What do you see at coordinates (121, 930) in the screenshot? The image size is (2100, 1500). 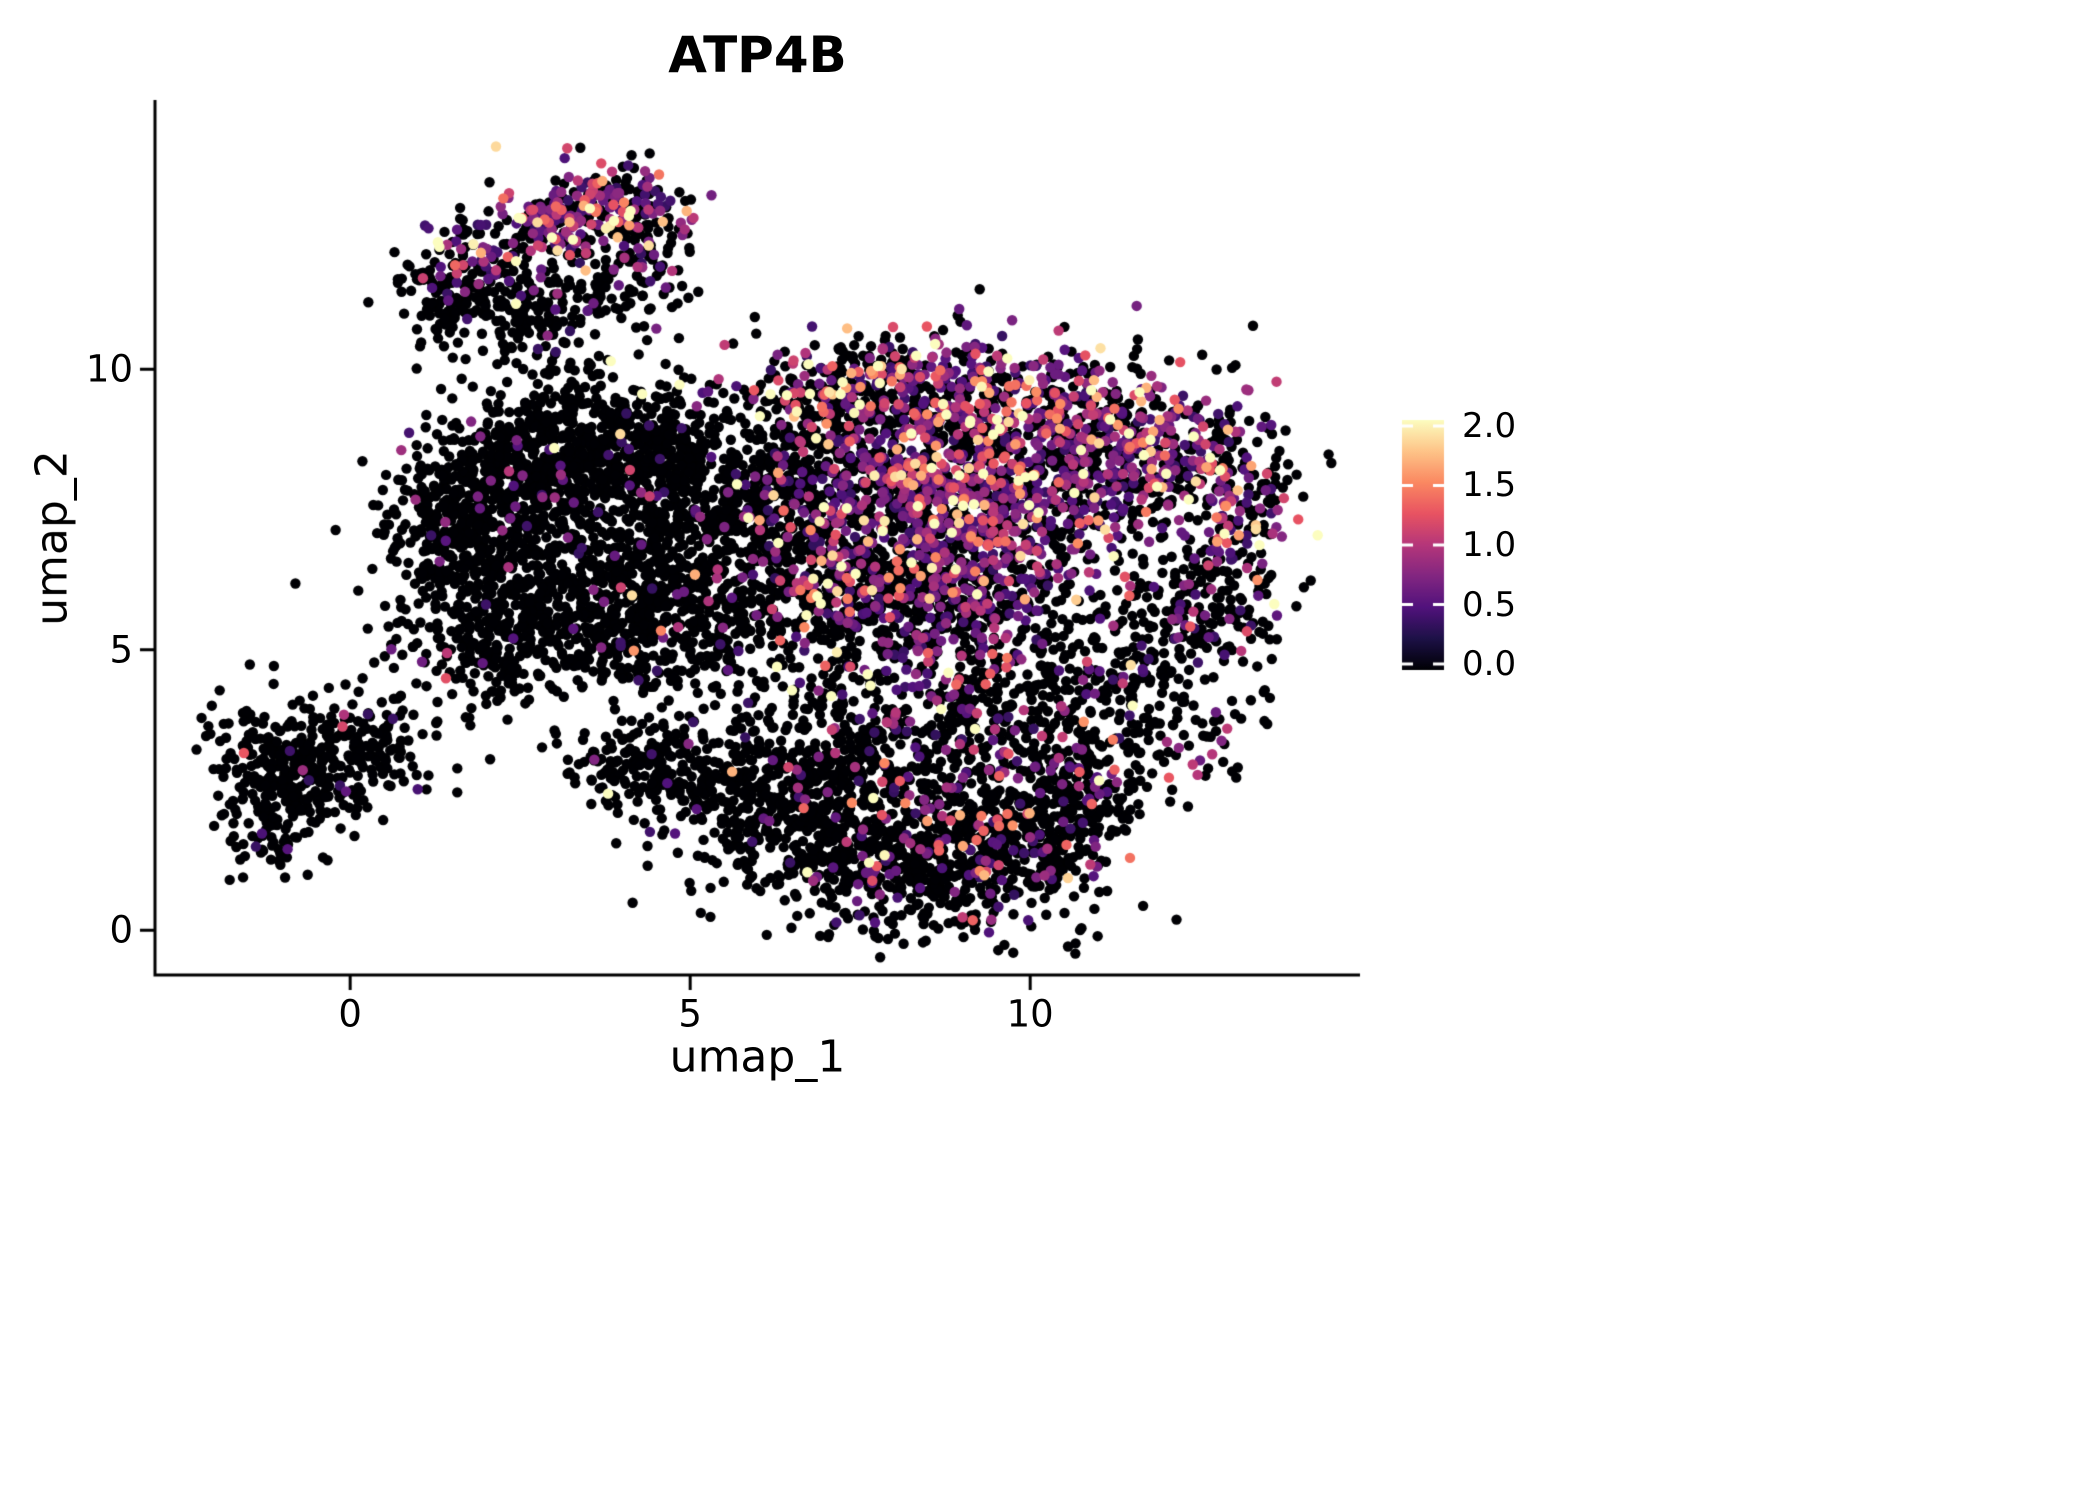 I see `y-tick-label-0: 0` at bounding box center [121, 930].